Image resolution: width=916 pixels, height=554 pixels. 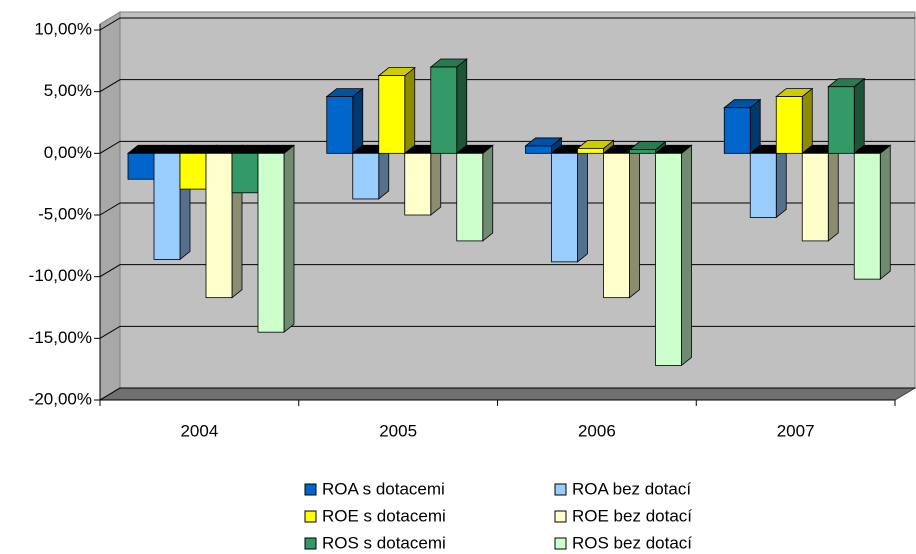 I want to click on x-tick-label: 2007, so click(x=796, y=430).